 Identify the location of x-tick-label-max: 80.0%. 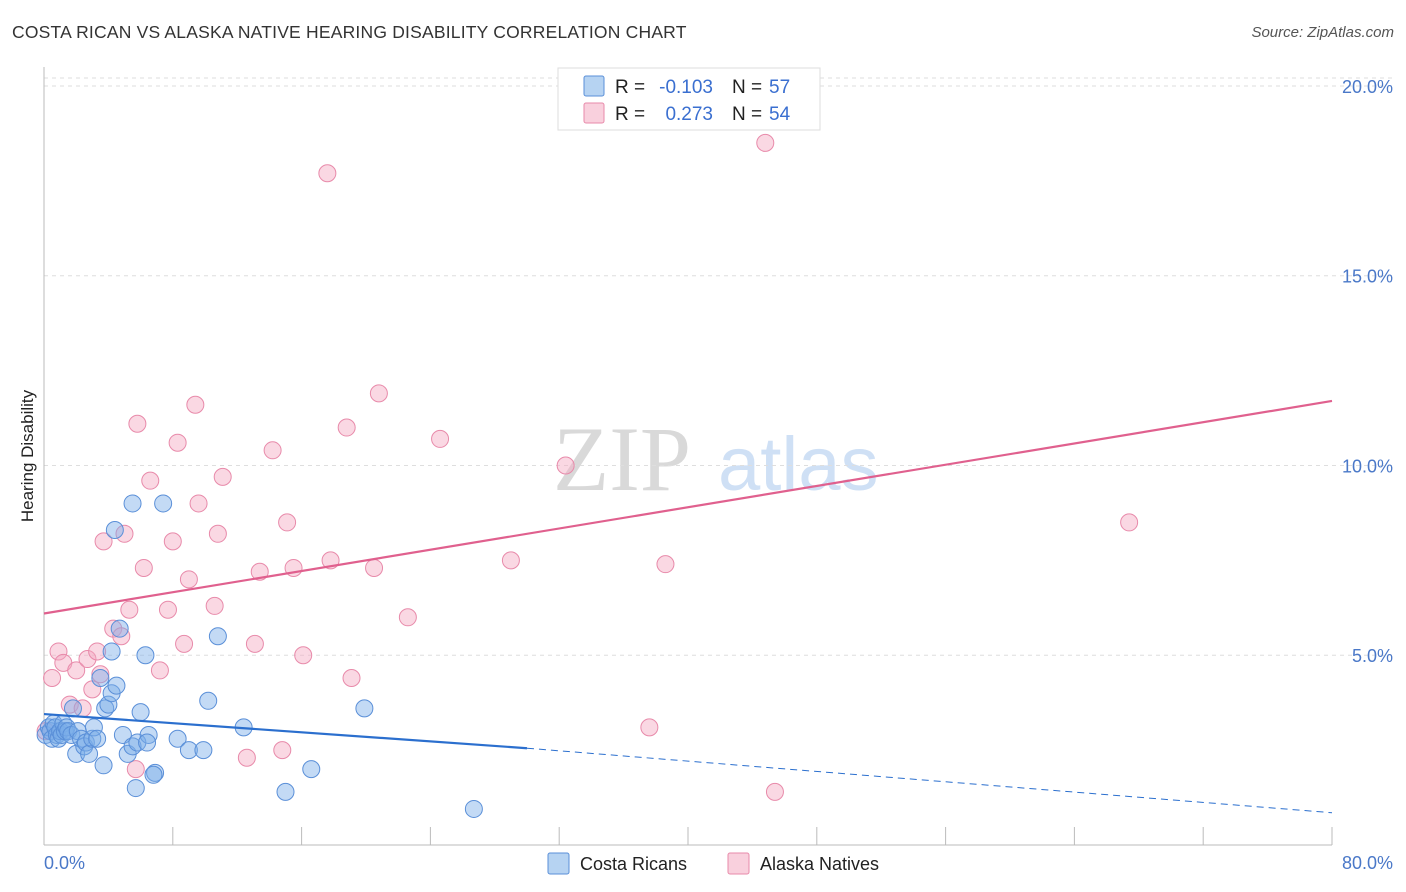
(1367, 863).